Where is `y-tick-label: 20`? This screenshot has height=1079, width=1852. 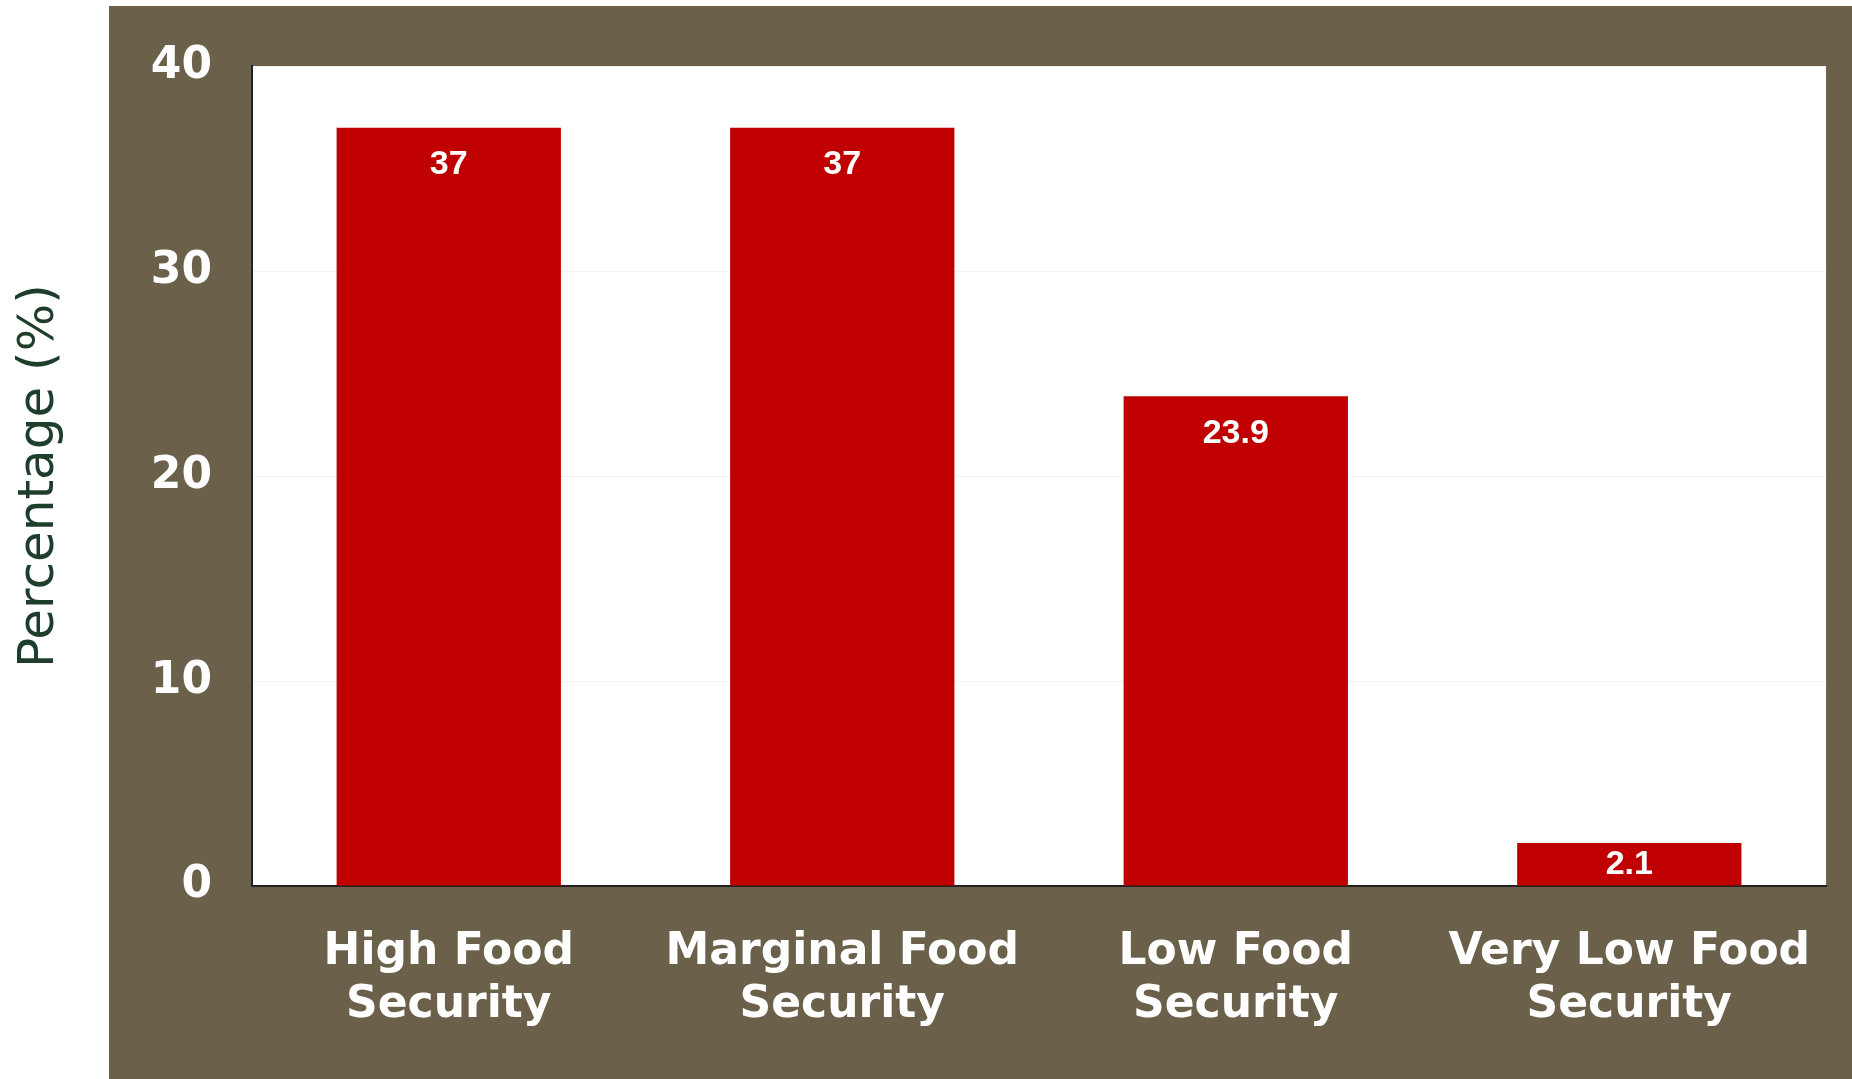
y-tick-label: 20 is located at coordinates (181, 472).